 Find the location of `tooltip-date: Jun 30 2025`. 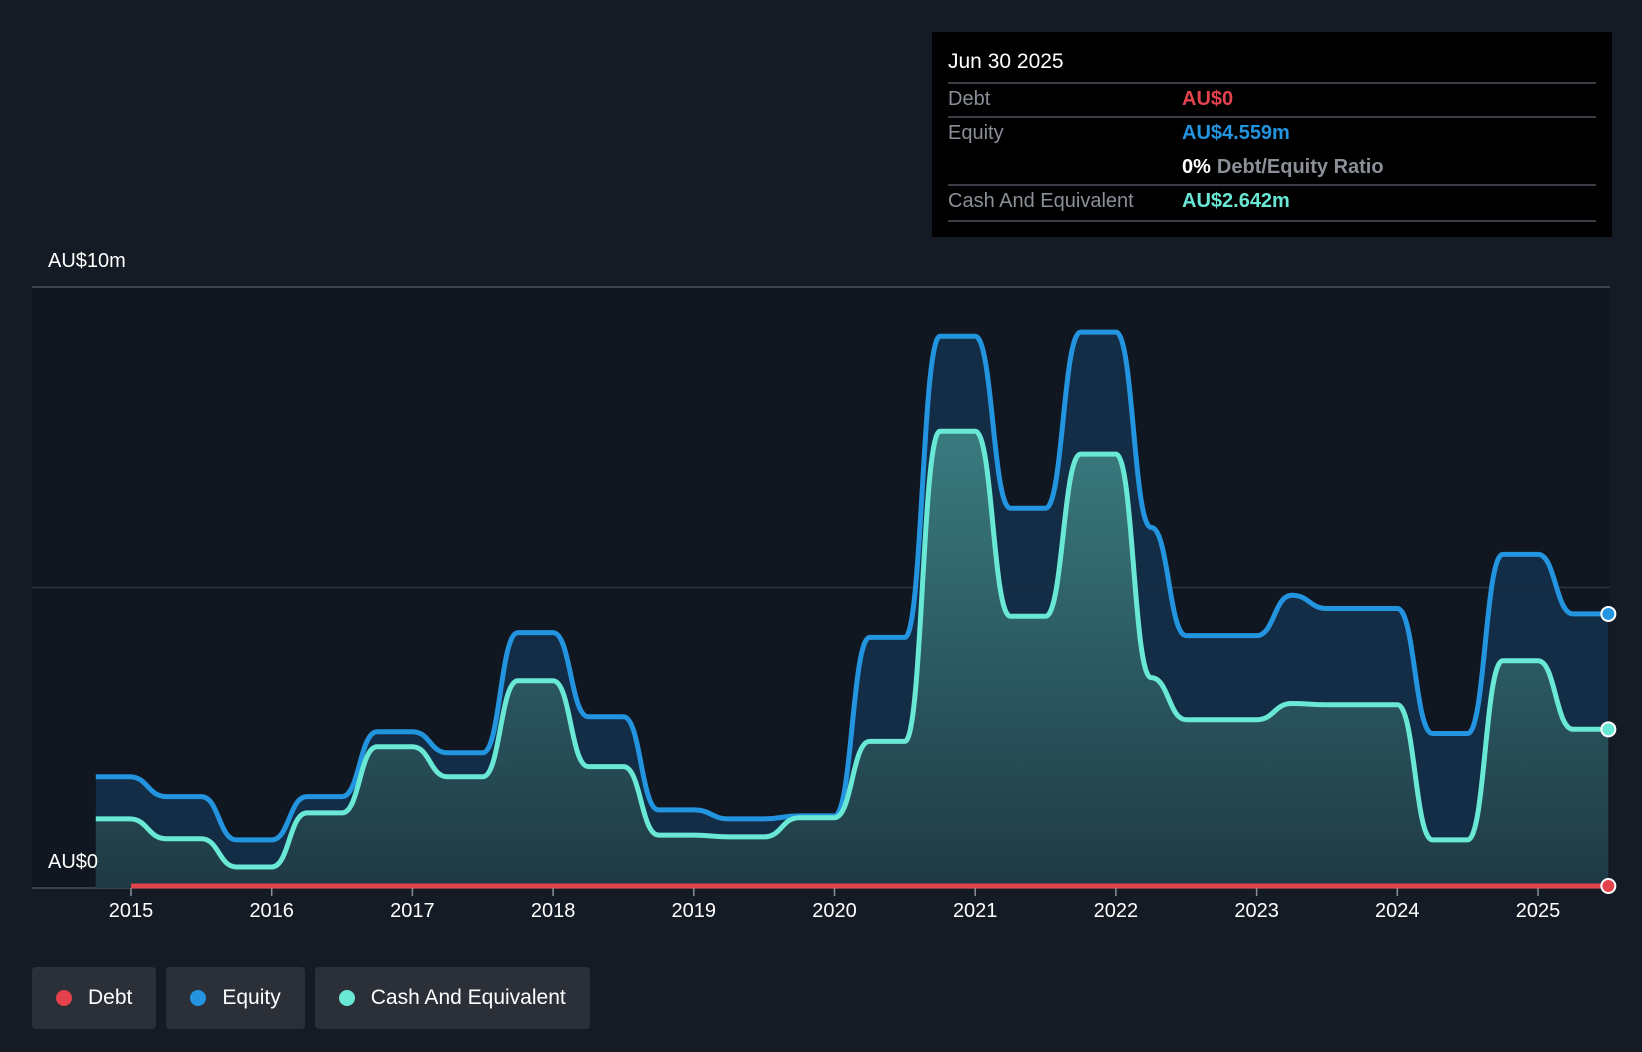

tooltip-date: Jun 30 2025 is located at coordinates (1006, 61).